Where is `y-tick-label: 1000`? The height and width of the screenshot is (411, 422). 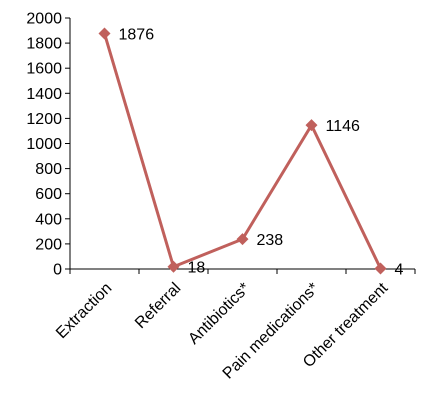 y-tick-label: 1000 is located at coordinates (44, 144).